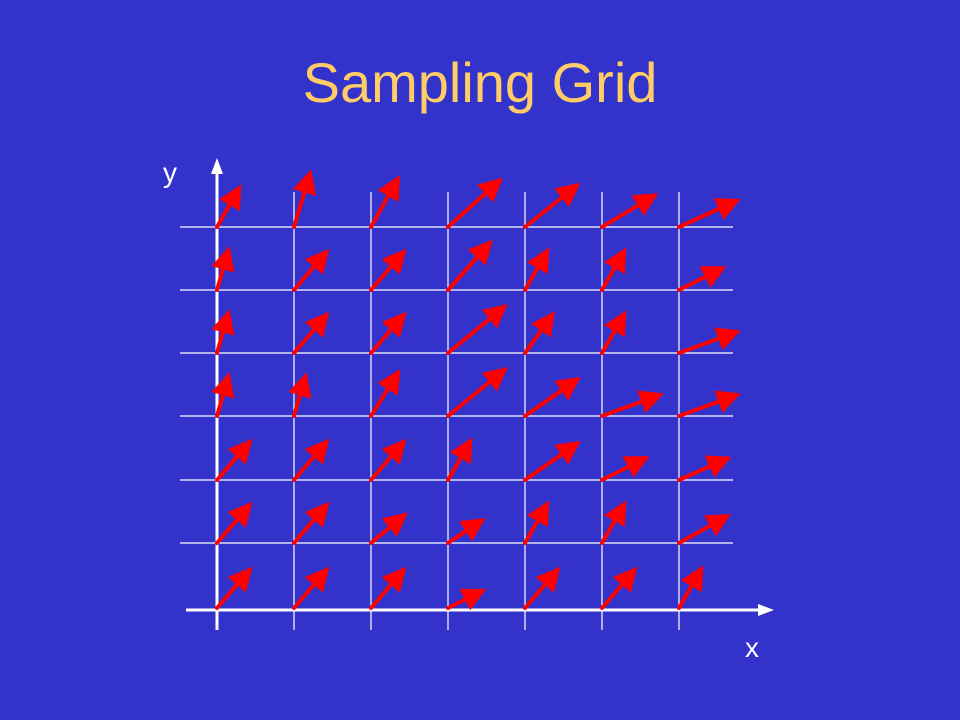 Image resolution: width=960 pixels, height=720 pixels. What do you see at coordinates (170, 172) in the screenshot?
I see `y-axis-label: y` at bounding box center [170, 172].